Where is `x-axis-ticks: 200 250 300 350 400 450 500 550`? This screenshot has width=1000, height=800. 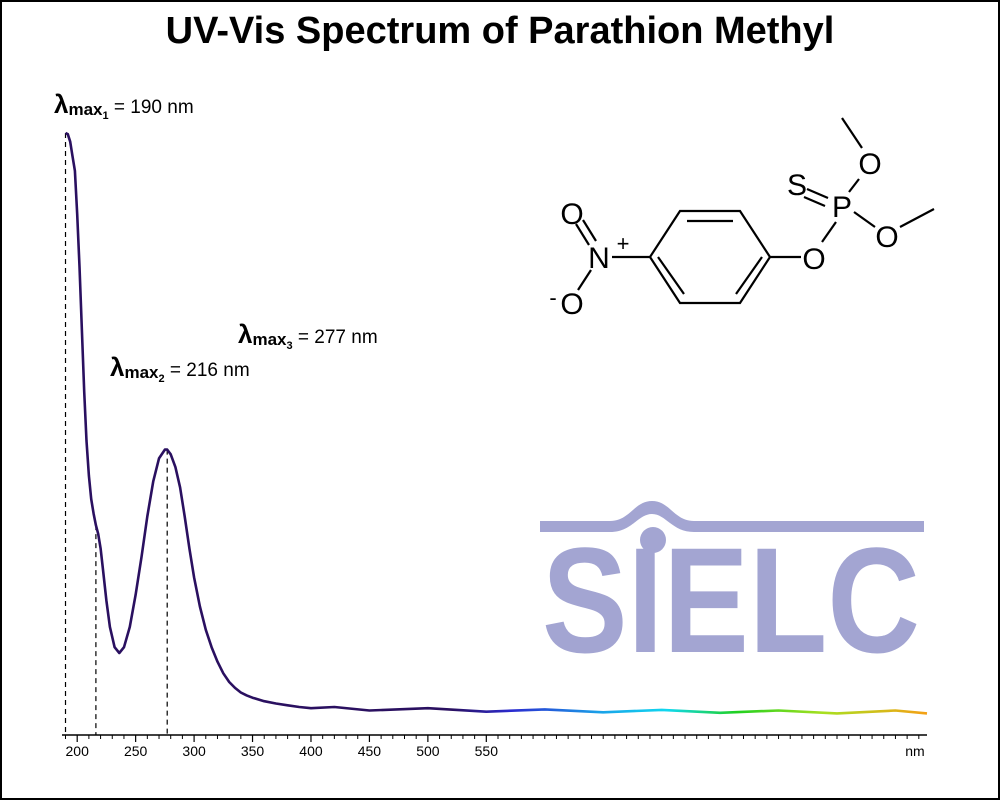 x-axis-ticks: 200 250 300 350 400 450 500 550 is located at coordinates (492, 747).